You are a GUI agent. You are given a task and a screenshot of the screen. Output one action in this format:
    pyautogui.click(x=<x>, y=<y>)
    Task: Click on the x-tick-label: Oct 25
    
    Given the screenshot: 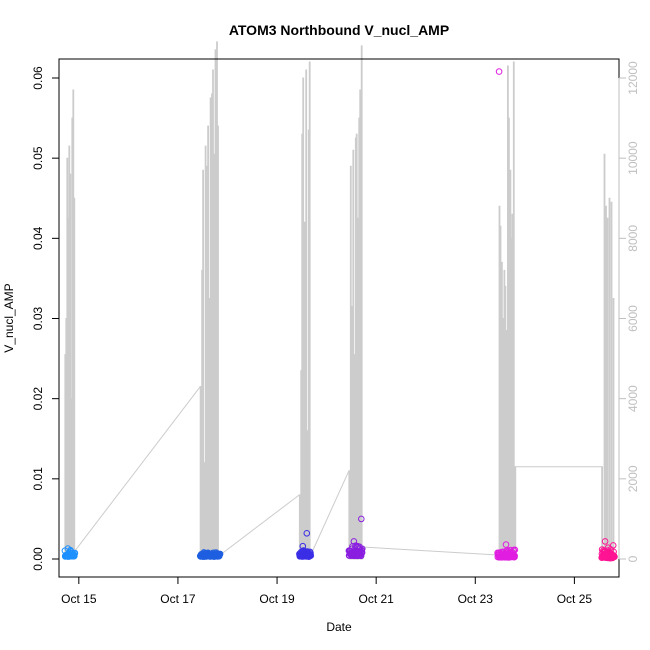 What is the action you would take?
    pyautogui.click(x=575, y=599)
    